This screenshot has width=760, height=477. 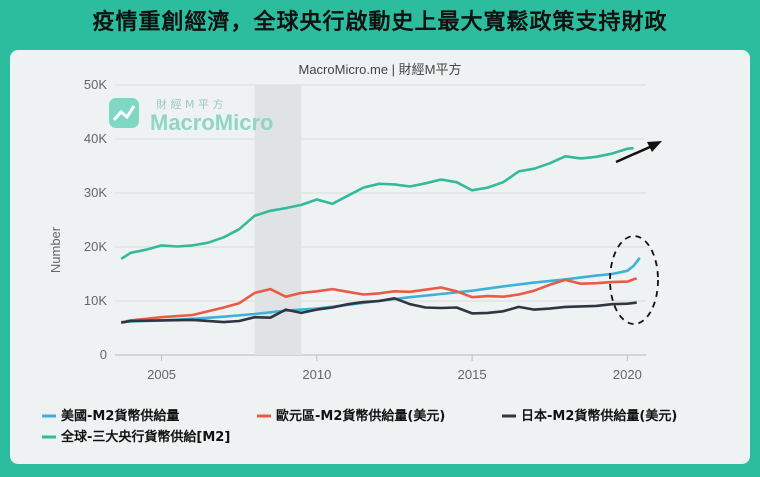 I want to click on y-tick-label: 50K, so click(x=95, y=84).